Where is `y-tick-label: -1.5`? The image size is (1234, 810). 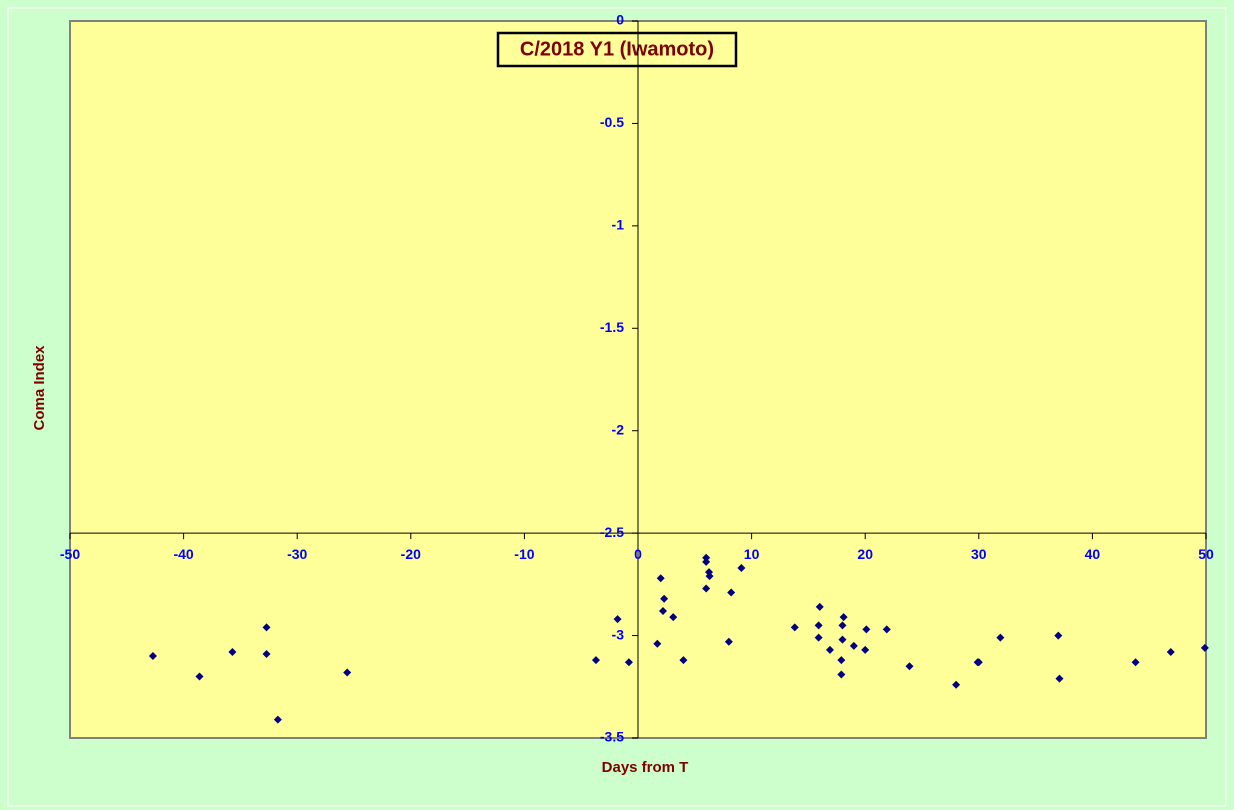
y-tick-label: -1.5 is located at coordinates (612, 327).